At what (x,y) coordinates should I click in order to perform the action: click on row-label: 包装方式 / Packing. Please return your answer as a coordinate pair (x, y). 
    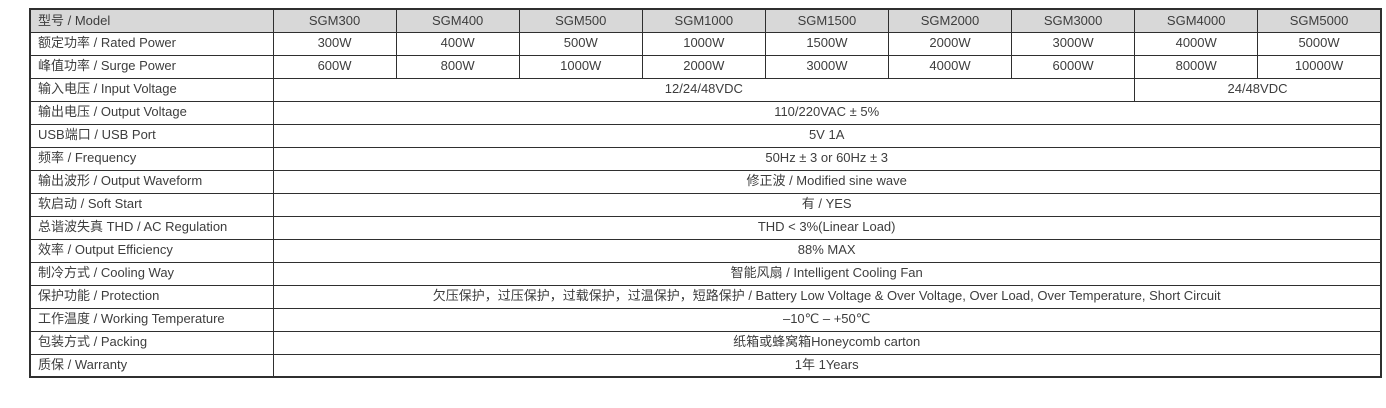
    Looking at the image, I should click on (151, 342).